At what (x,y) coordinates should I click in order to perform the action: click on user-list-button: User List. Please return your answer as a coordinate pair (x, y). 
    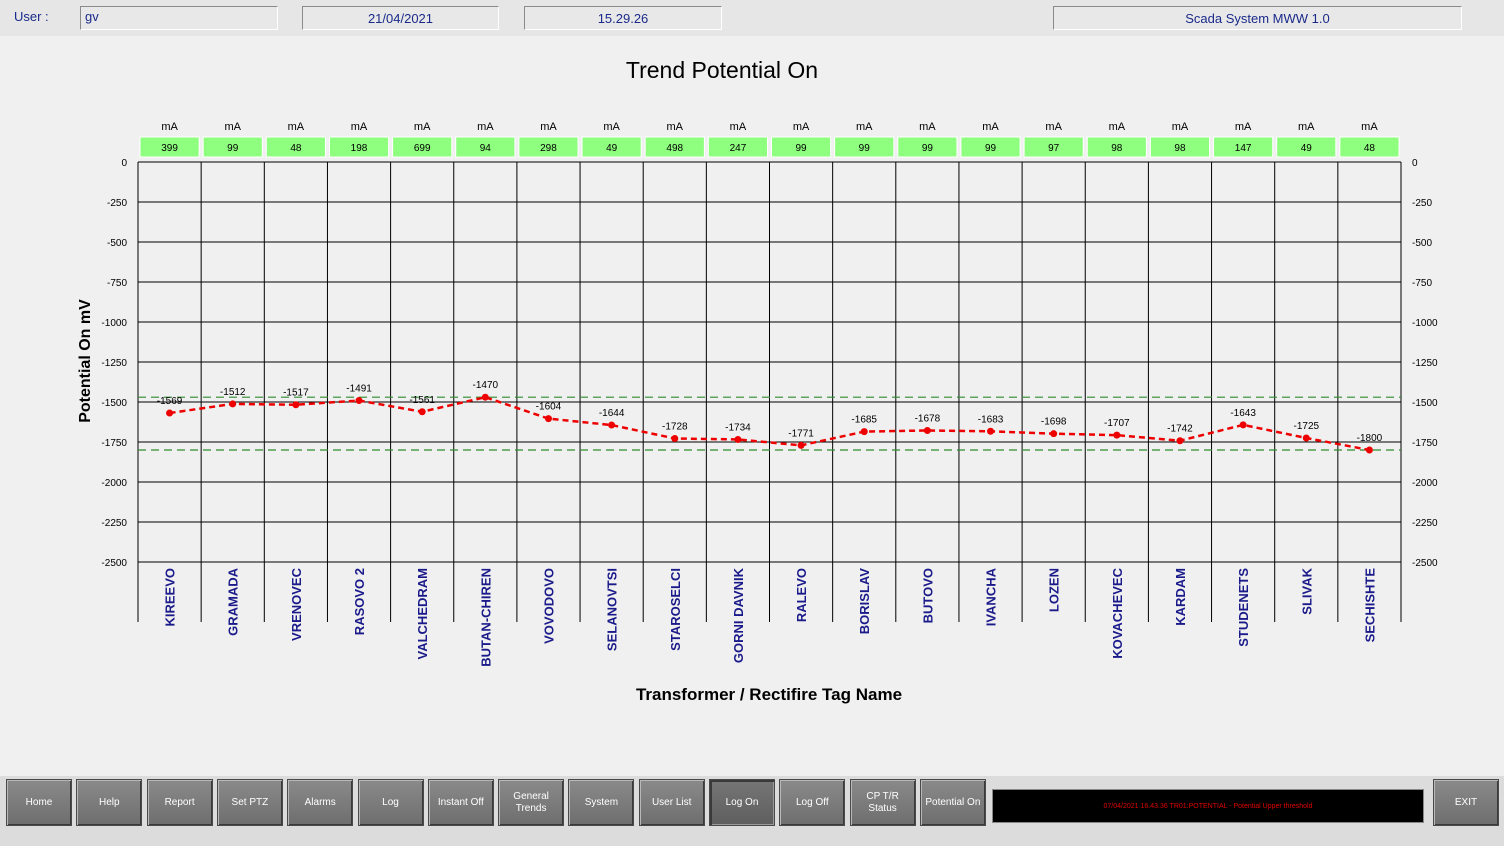
    Looking at the image, I should click on (671, 802).